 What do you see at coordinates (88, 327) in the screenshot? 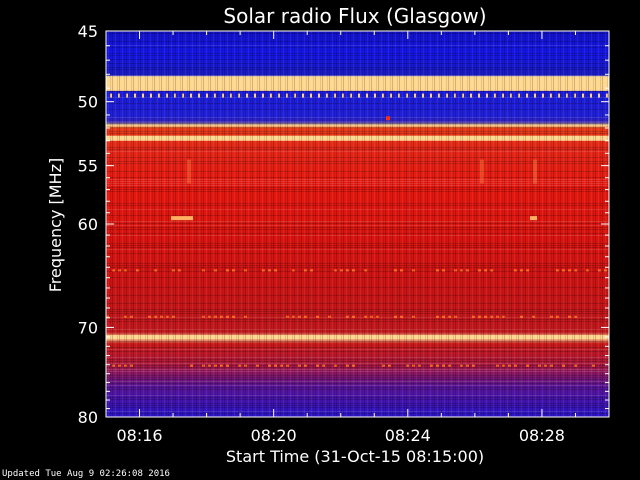
I see `y-tick-label: 70` at bounding box center [88, 327].